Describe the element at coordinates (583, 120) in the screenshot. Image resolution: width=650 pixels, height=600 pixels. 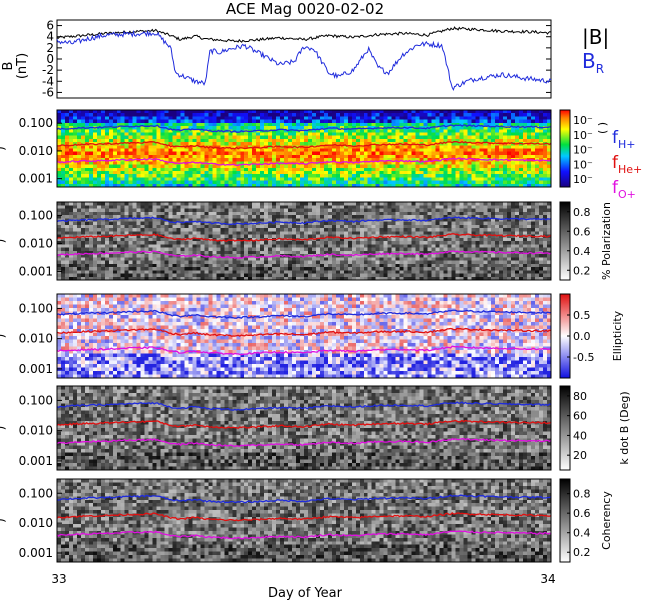
I see `colorbar-tick-label: 10⁻` at that location.